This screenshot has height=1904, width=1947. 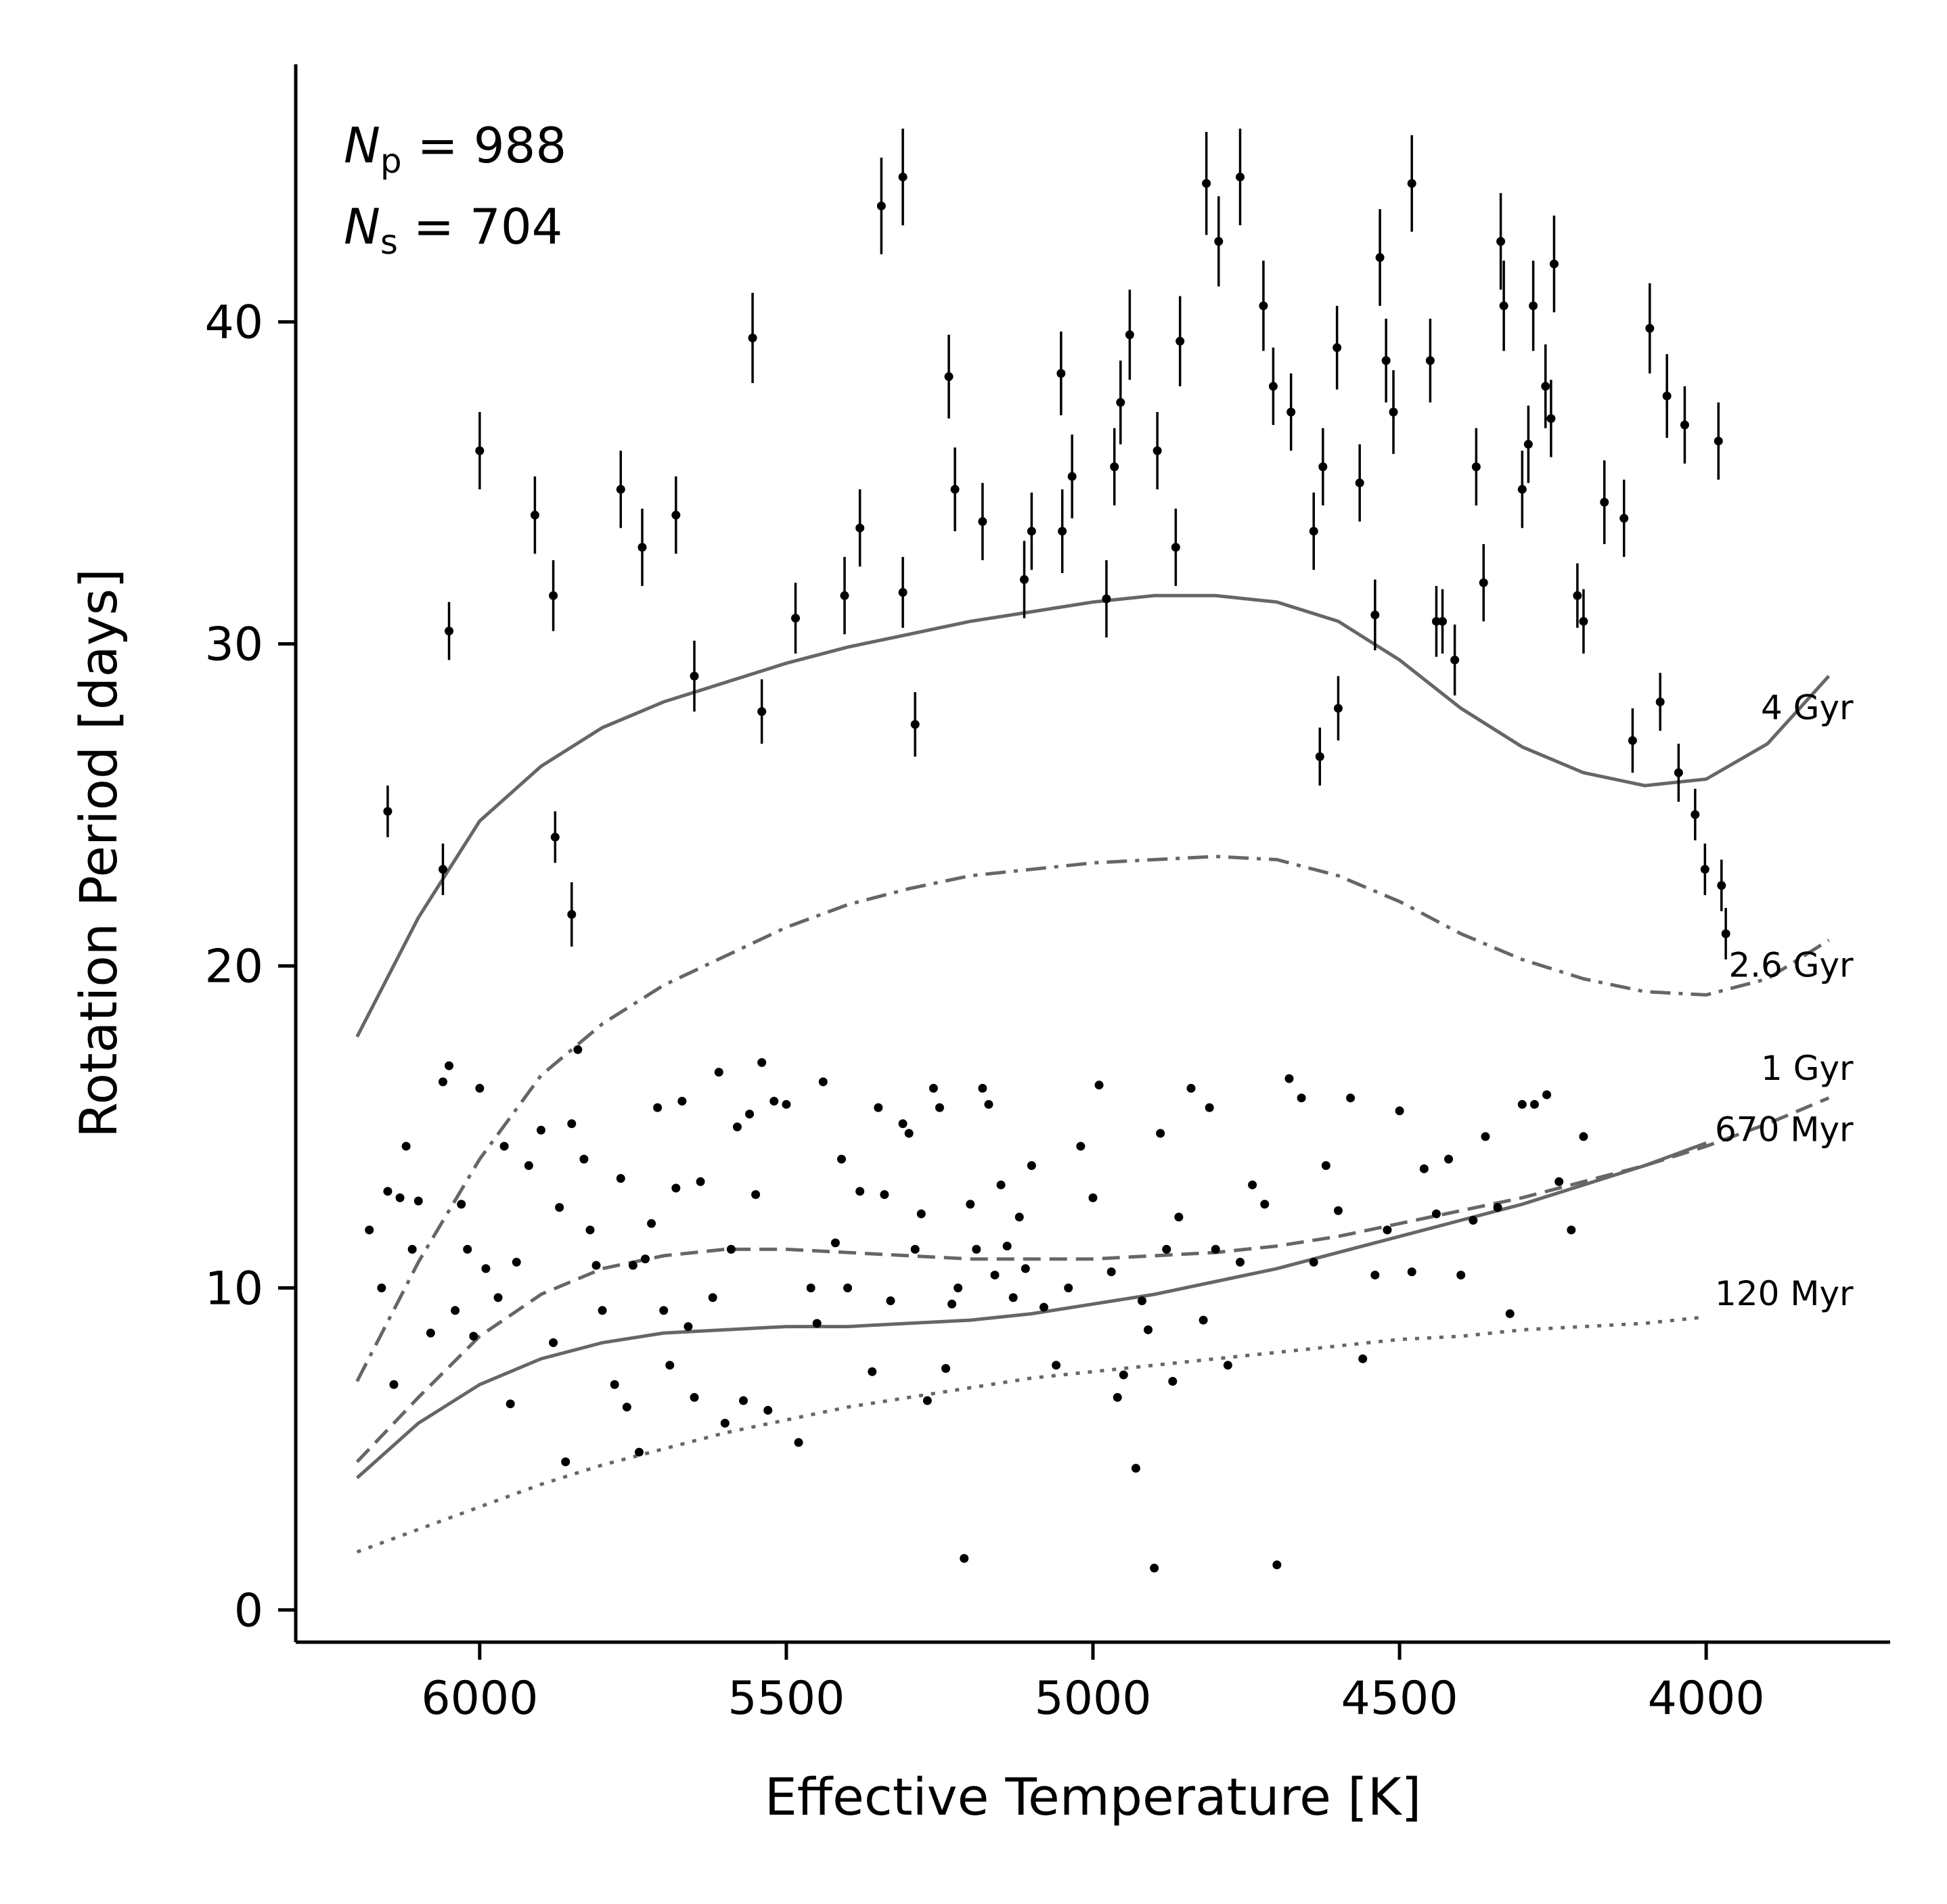 What do you see at coordinates (1031, 1311) in the screenshot?
I see `curve-670-myr` at bounding box center [1031, 1311].